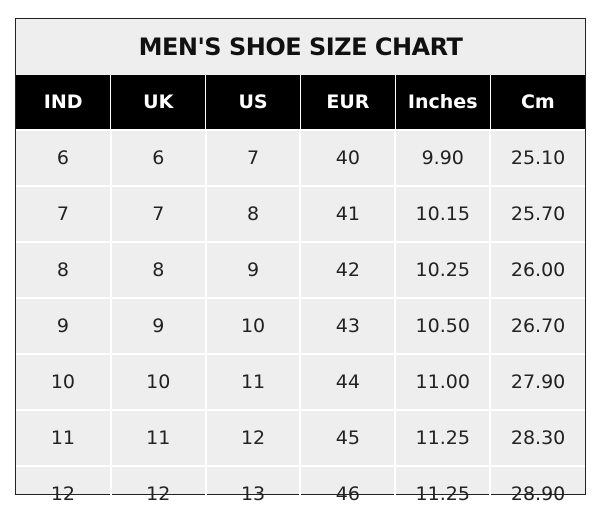 The image size is (605, 521). Describe the element at coordinates (443, 382) in the screenshot. I see `cell-inches: 11.00` at that location.